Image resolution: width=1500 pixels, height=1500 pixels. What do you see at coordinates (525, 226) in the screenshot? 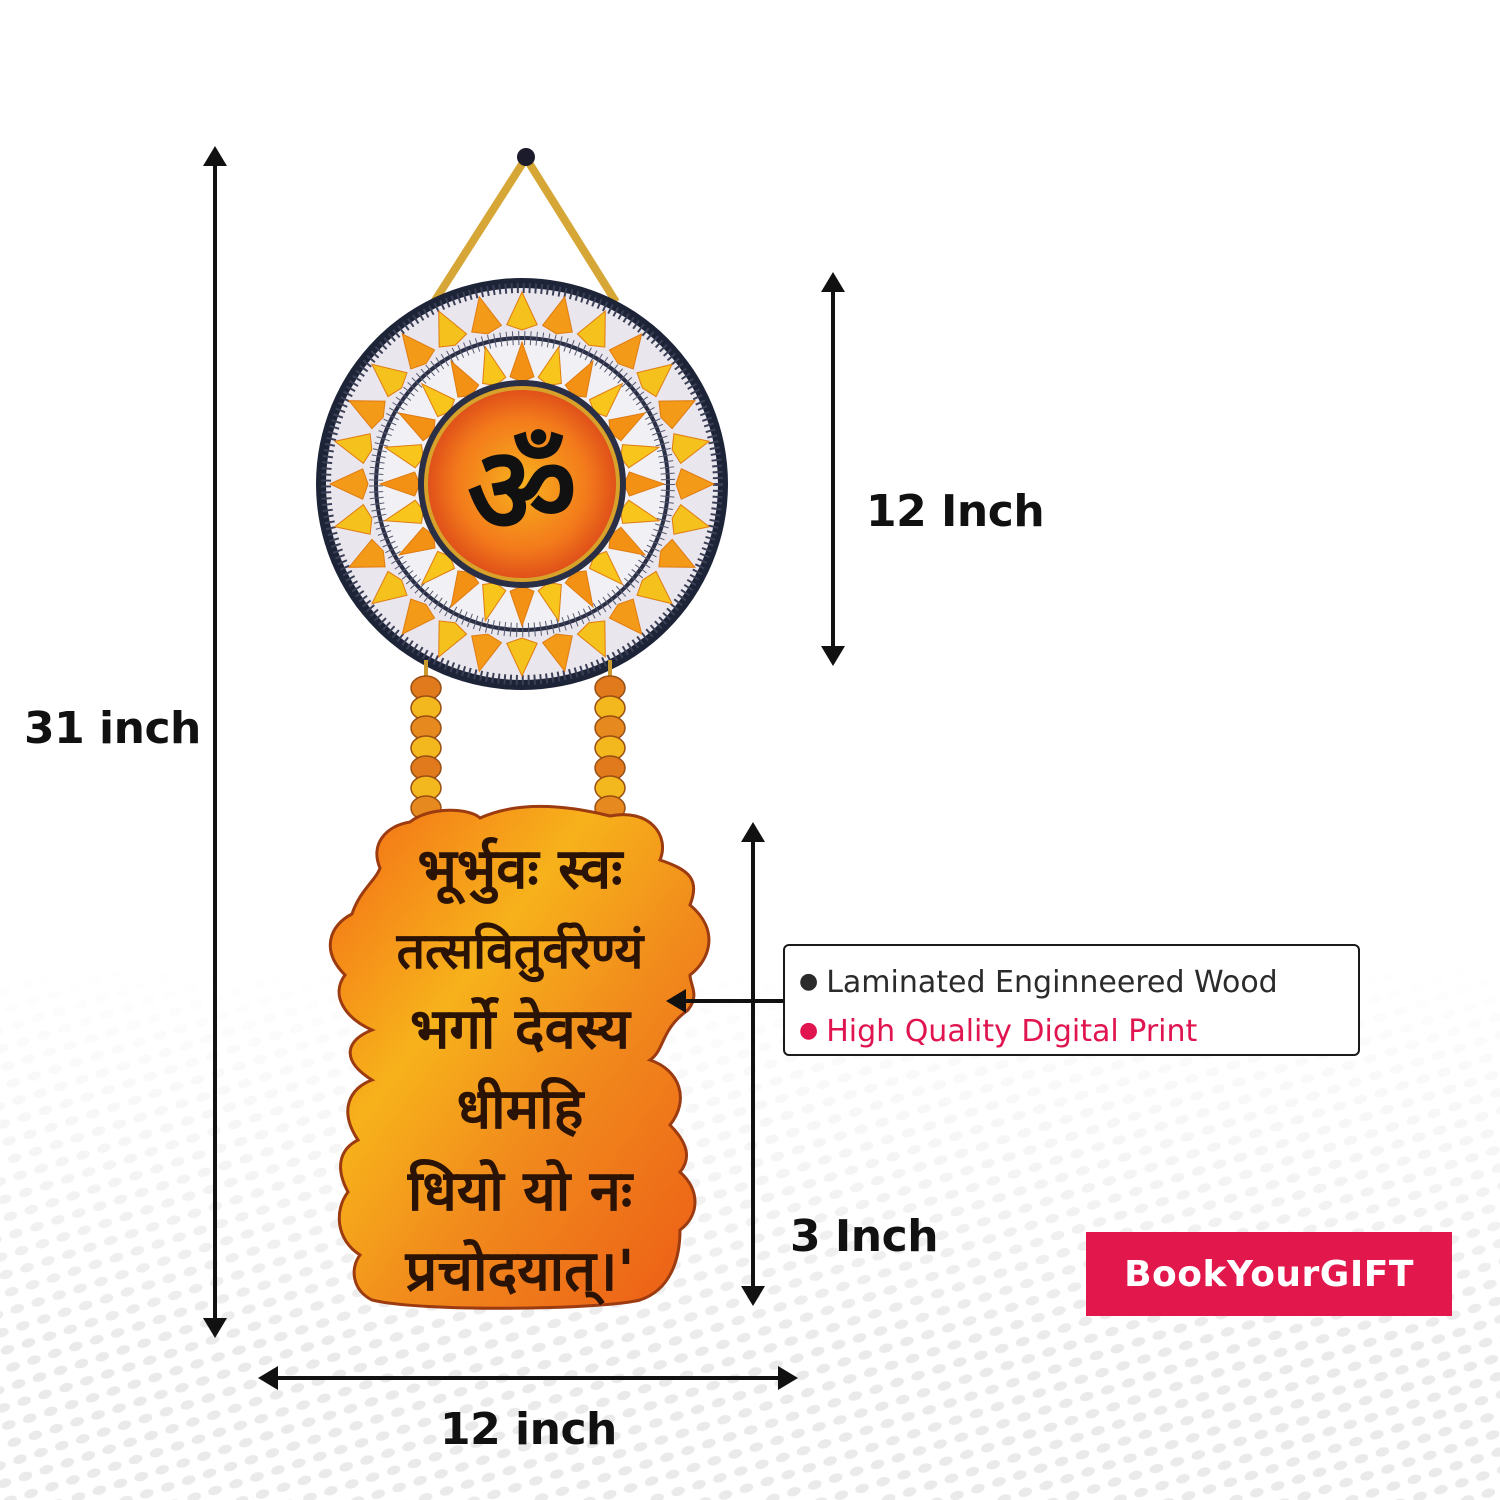
I see `hanging-string` at bounding box center [525, 226].